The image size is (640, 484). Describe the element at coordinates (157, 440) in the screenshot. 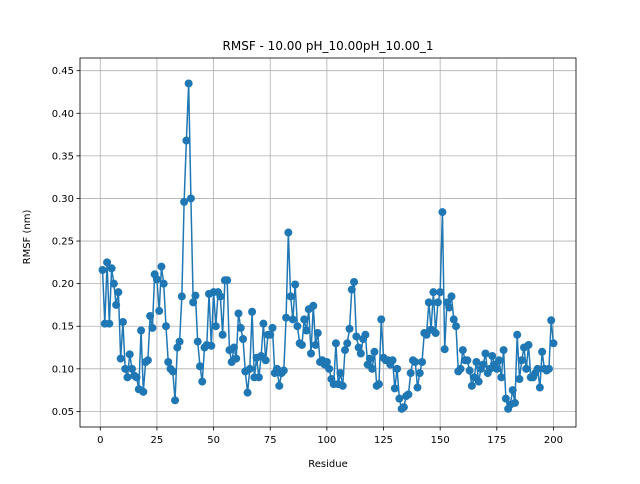

I see `x-tick-label: 25` at that location.